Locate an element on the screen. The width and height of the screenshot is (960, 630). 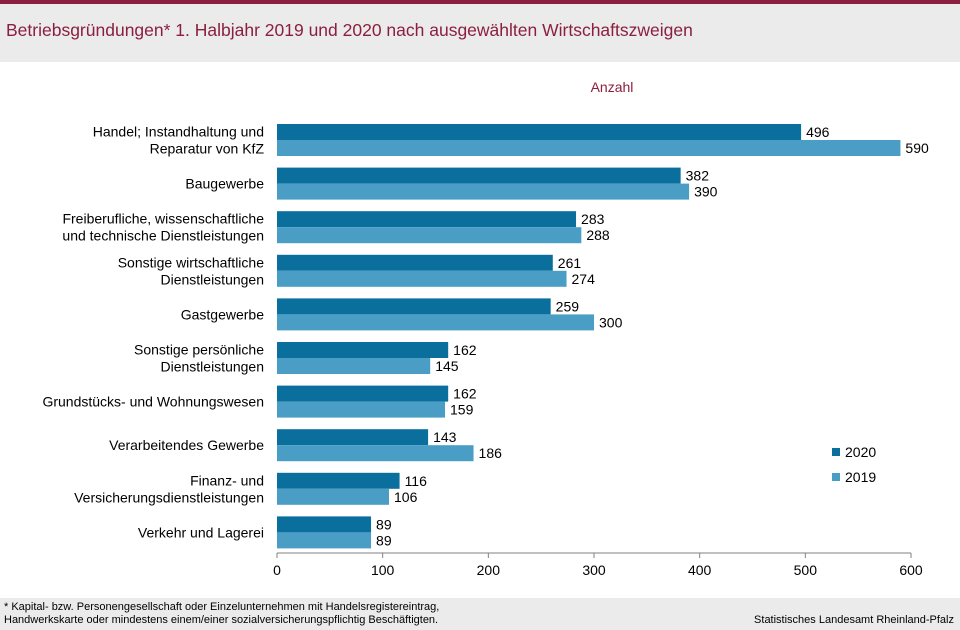
data-label-2019: 288 is located at coordinates (598, 235).